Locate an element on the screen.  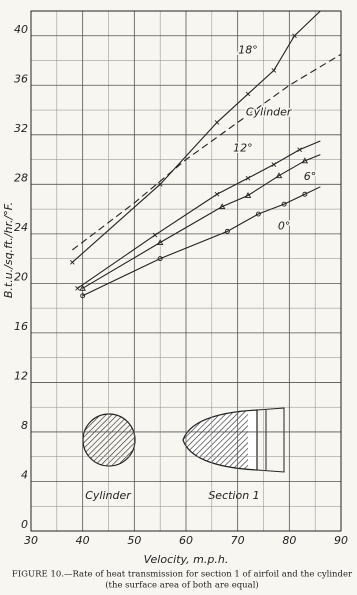
series-label: Cylinder is located at coordinates (269, 112).